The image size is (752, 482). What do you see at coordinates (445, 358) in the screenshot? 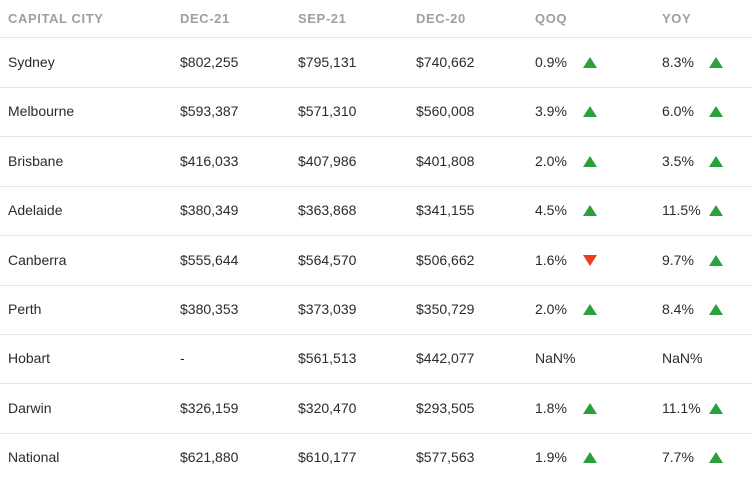
I see `value-dec-20: $442,077` at bounding box center [445, 358].